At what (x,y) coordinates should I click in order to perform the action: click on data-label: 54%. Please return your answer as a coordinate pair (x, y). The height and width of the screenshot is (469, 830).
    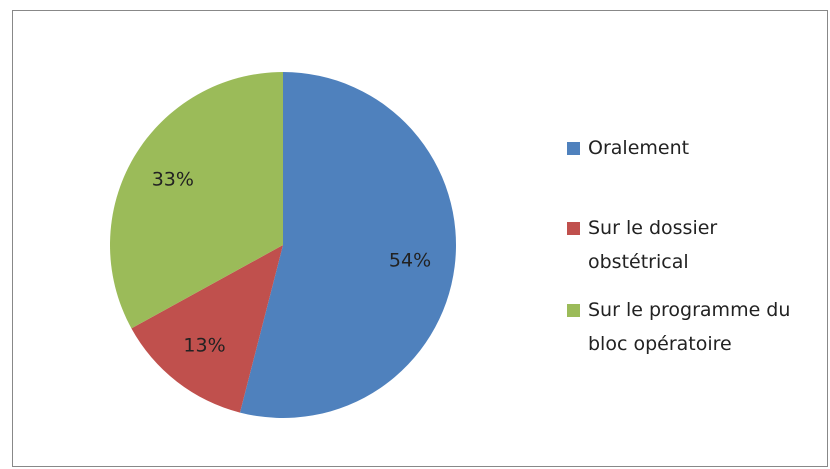
    Looking at the image, I should click on (410, 261).